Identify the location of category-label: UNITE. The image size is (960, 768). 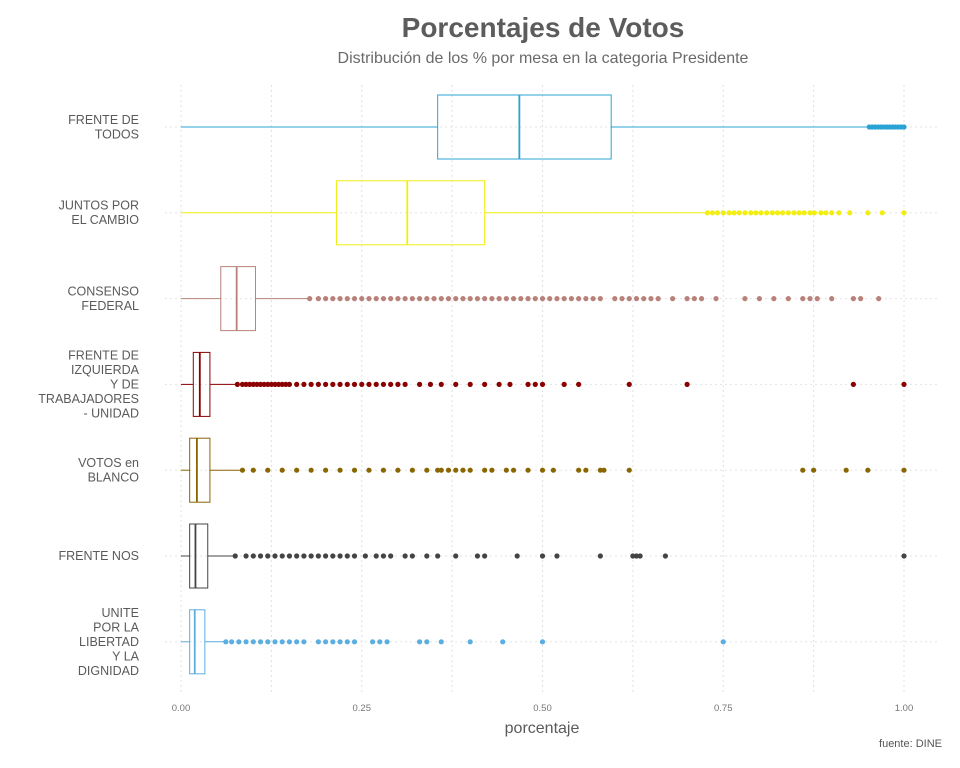
(121, 613).